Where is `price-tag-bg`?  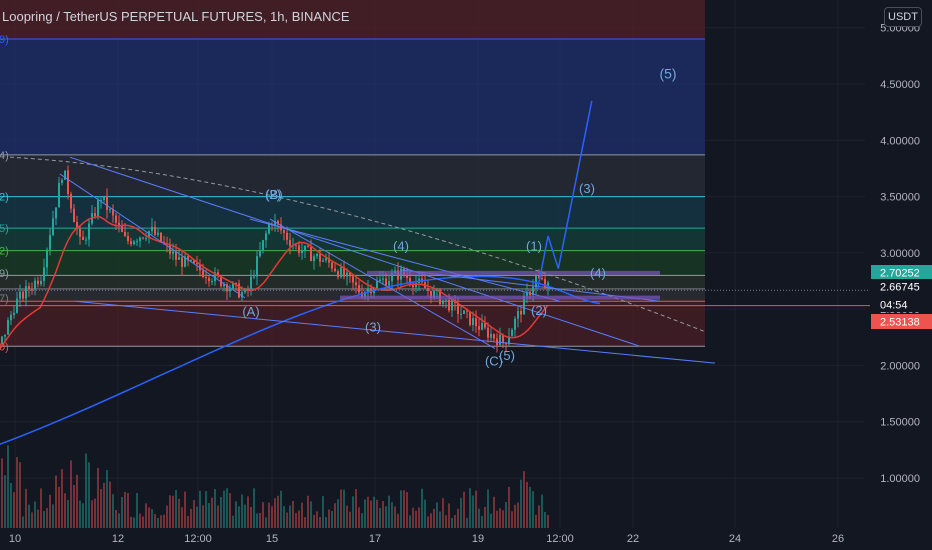
price-tag-bg is located at coordinates (901, 304).